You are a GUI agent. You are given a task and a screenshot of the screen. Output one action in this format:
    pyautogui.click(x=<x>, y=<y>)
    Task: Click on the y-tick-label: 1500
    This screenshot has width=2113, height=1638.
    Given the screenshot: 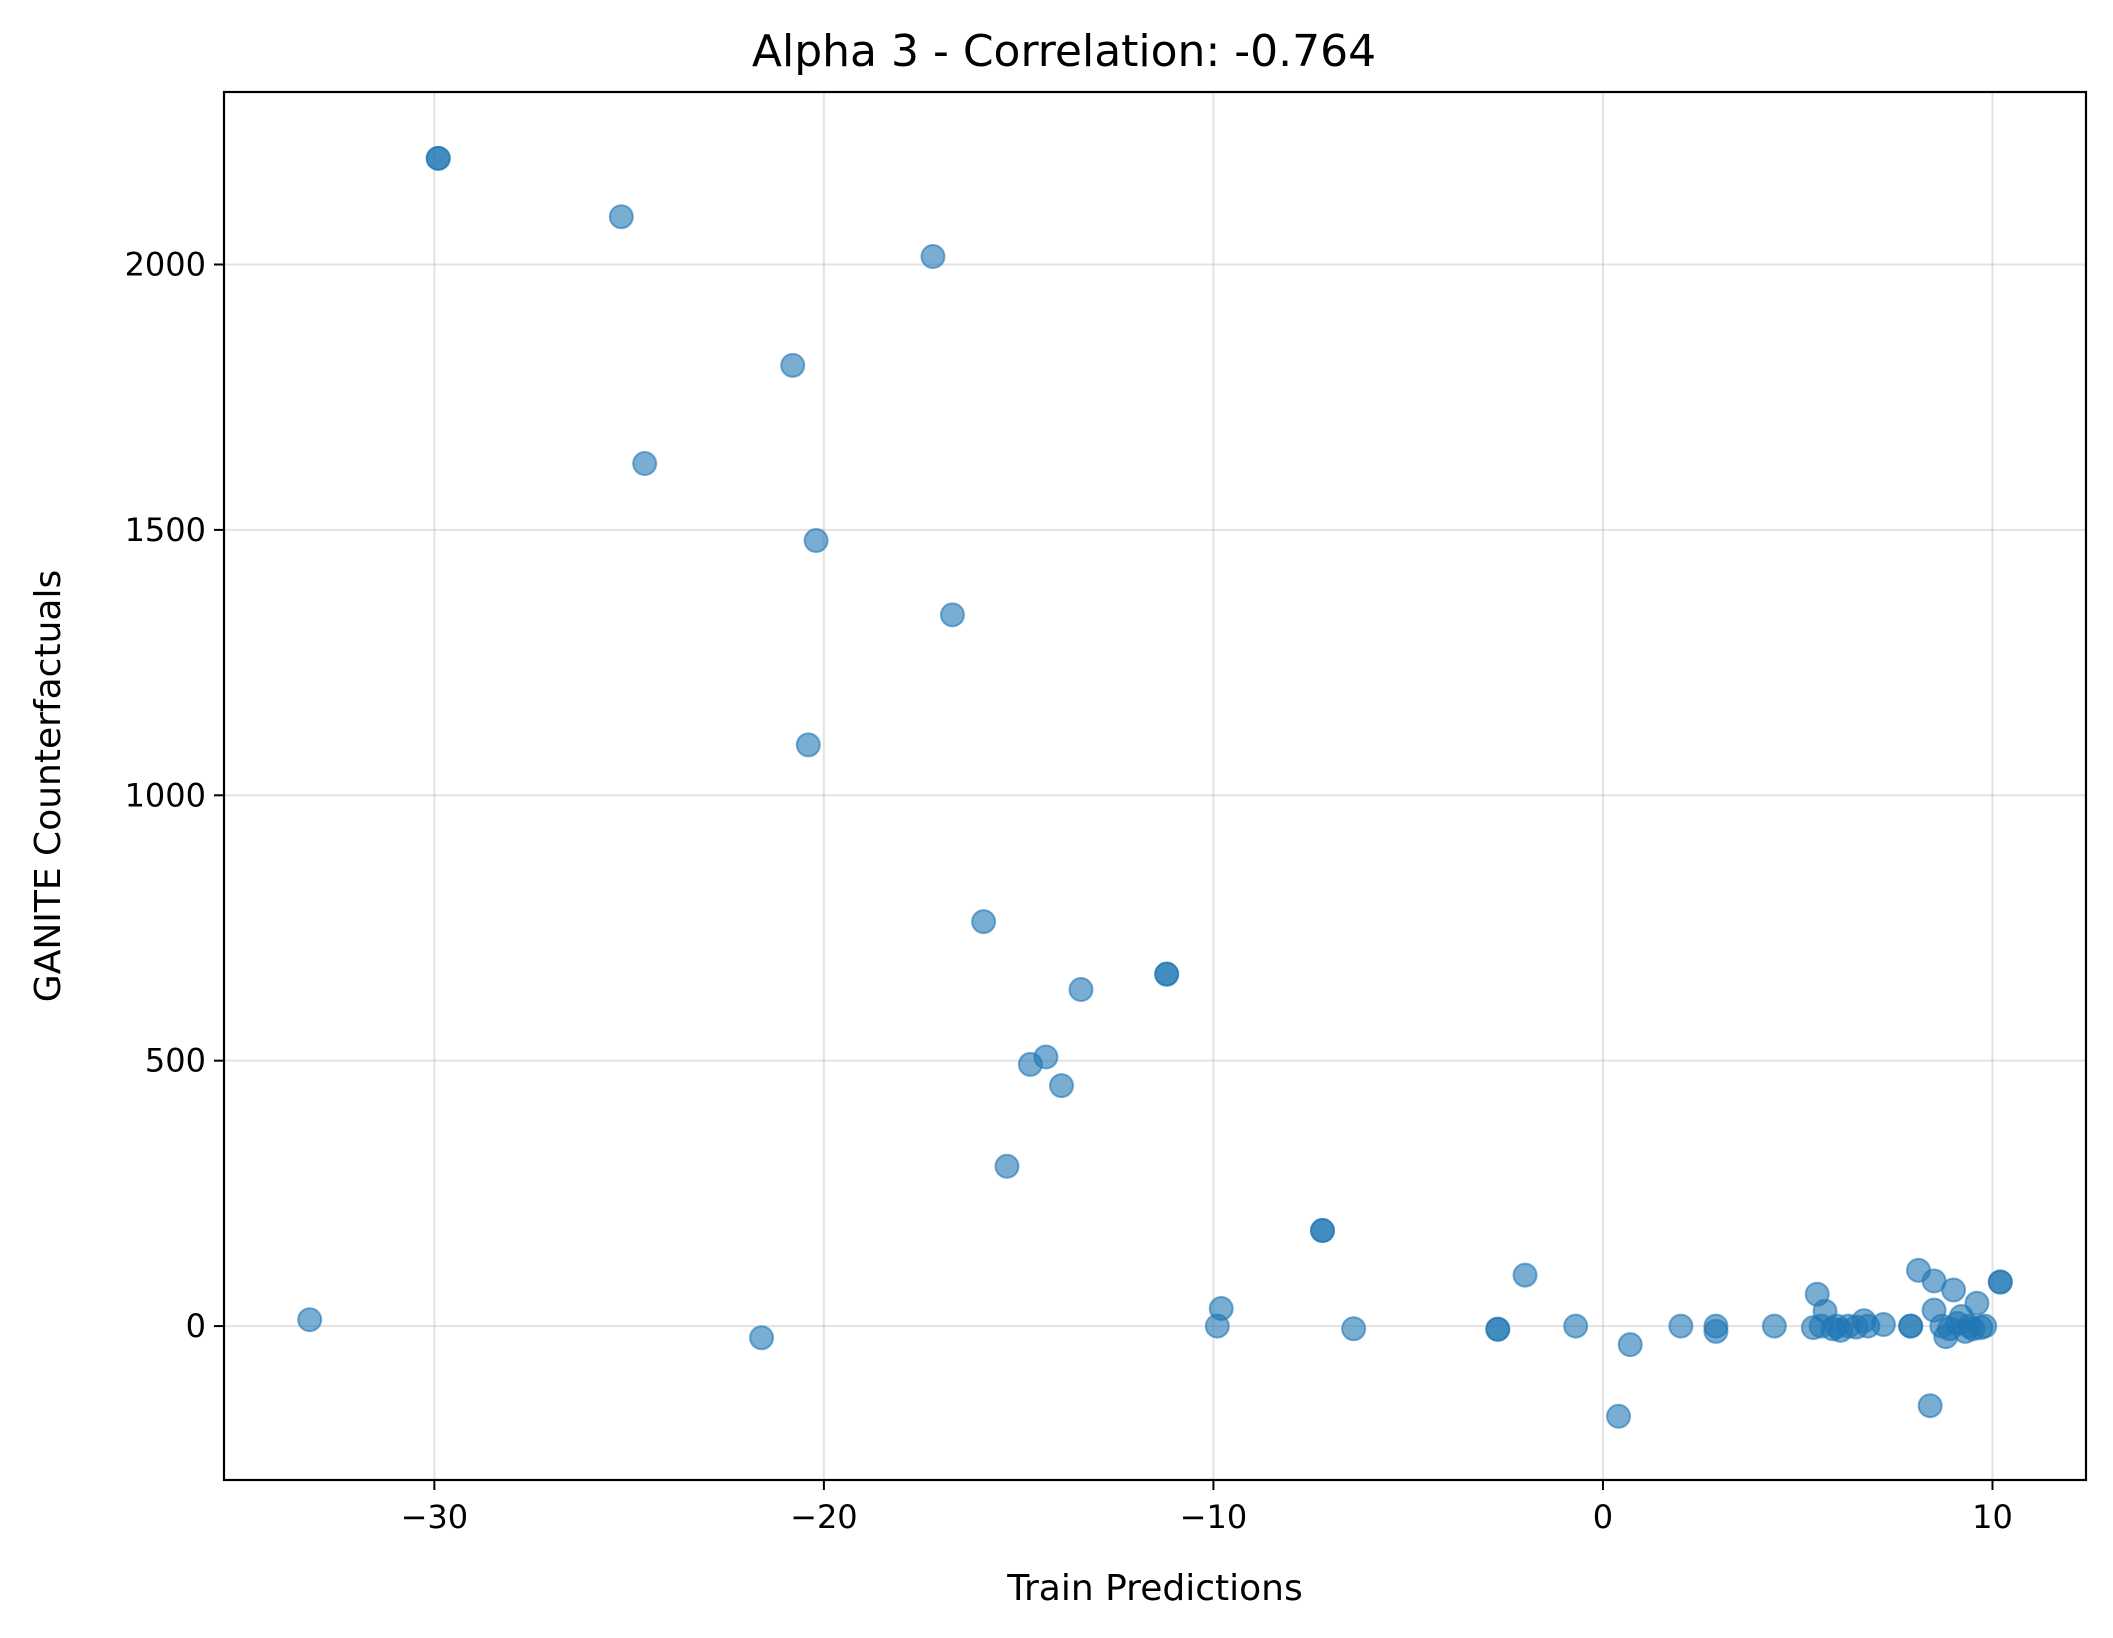 What is the action you would take?
    pyautogui.click(x=165, y=530)
    